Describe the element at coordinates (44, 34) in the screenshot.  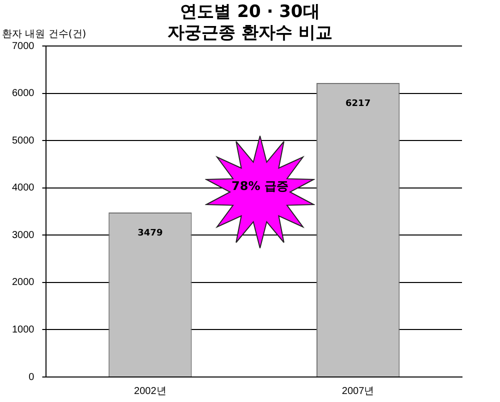
I see `y-axis-title: 환자 내원 건수(건)` at that location.